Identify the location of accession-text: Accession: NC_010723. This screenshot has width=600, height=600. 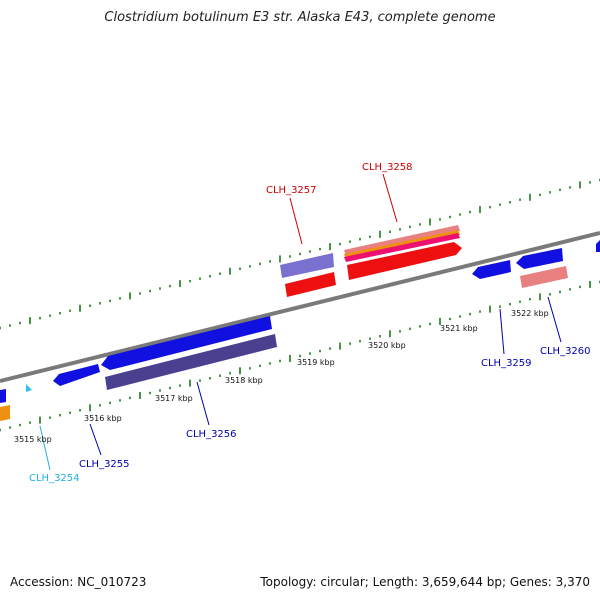
(78, 582).